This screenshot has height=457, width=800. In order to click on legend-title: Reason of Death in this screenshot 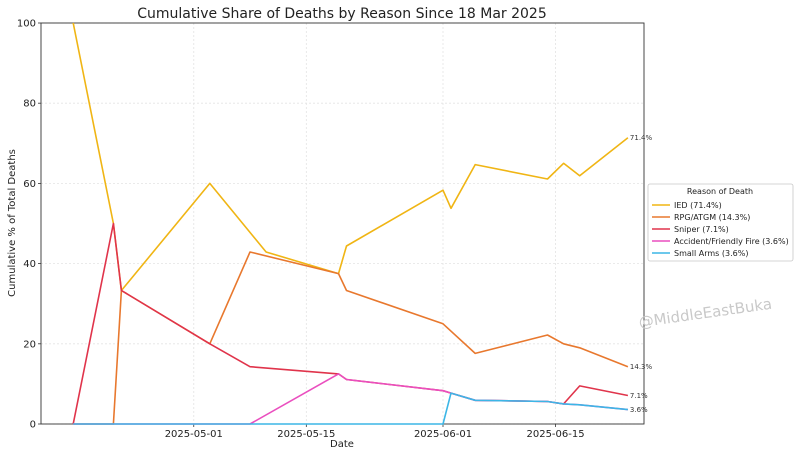, I will do `click(720, 191)`.